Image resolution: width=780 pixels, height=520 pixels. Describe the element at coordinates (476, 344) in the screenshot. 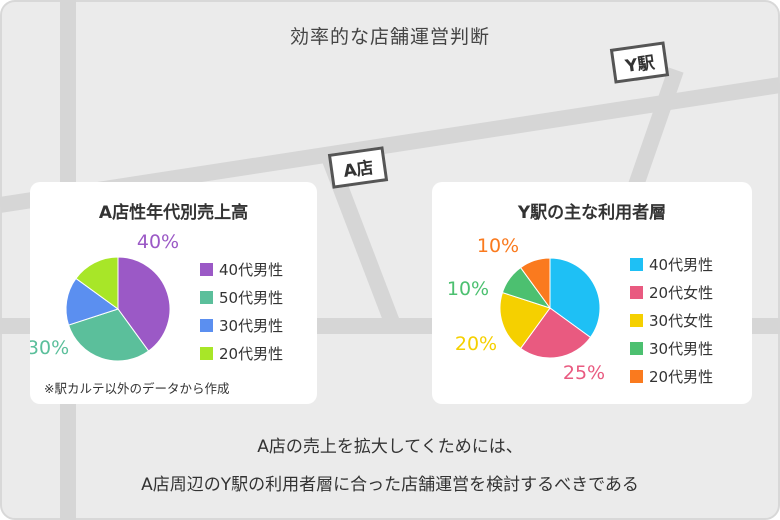

I see `pie-data-label: 20%` at that location.